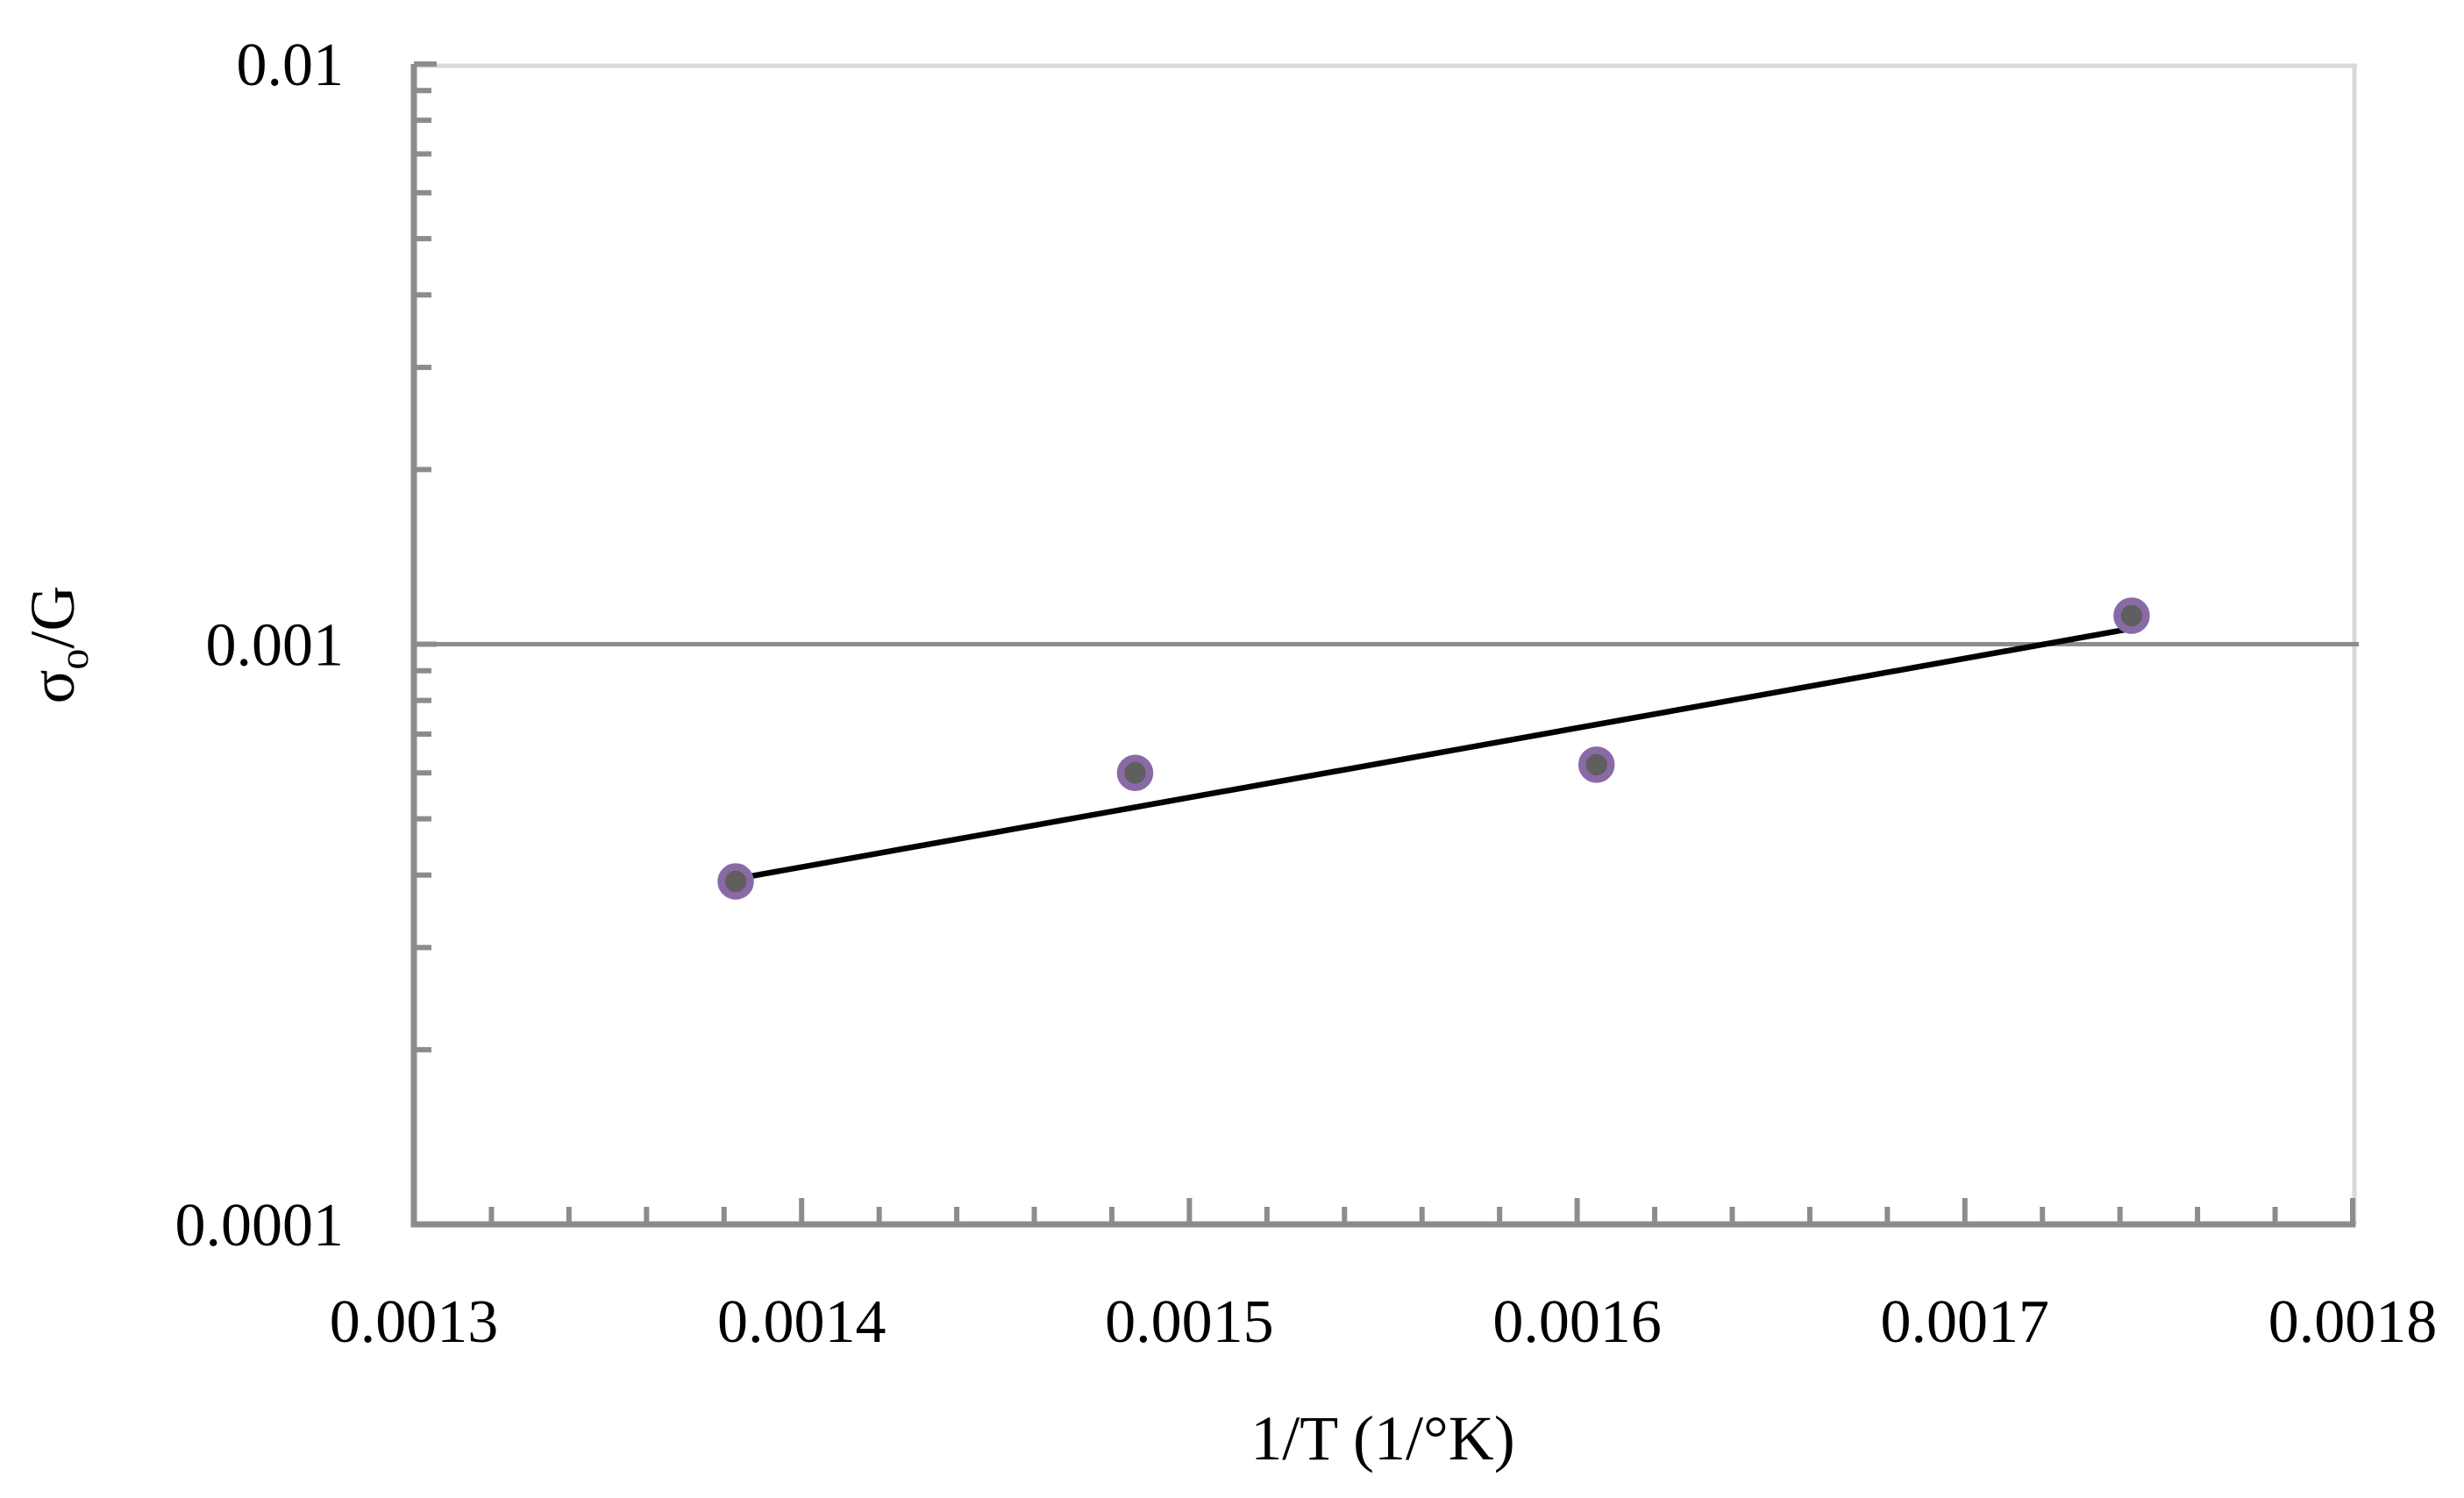  What do you see at coordinates (291, 65) in the screenshot?
I see `y-tick-label: 0.01` at bounding box center [291, 65].